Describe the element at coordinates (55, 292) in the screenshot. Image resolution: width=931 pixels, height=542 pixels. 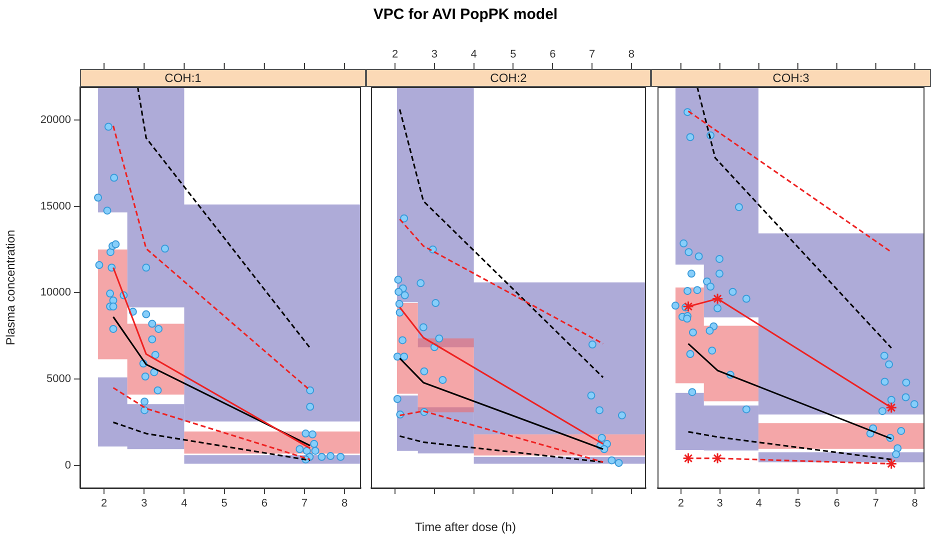
I see `y-tick-label: 10000` at that location.